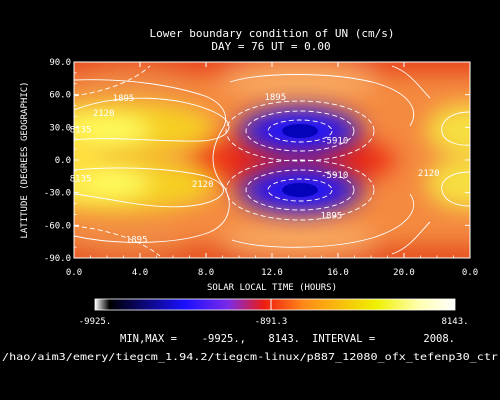 This screenshot has height=400, width=500. Describe the element at coordinates (270, 46) in the screenshot. I see `chart-subtitle: DAY = 76 UT = 0.00` at that location.